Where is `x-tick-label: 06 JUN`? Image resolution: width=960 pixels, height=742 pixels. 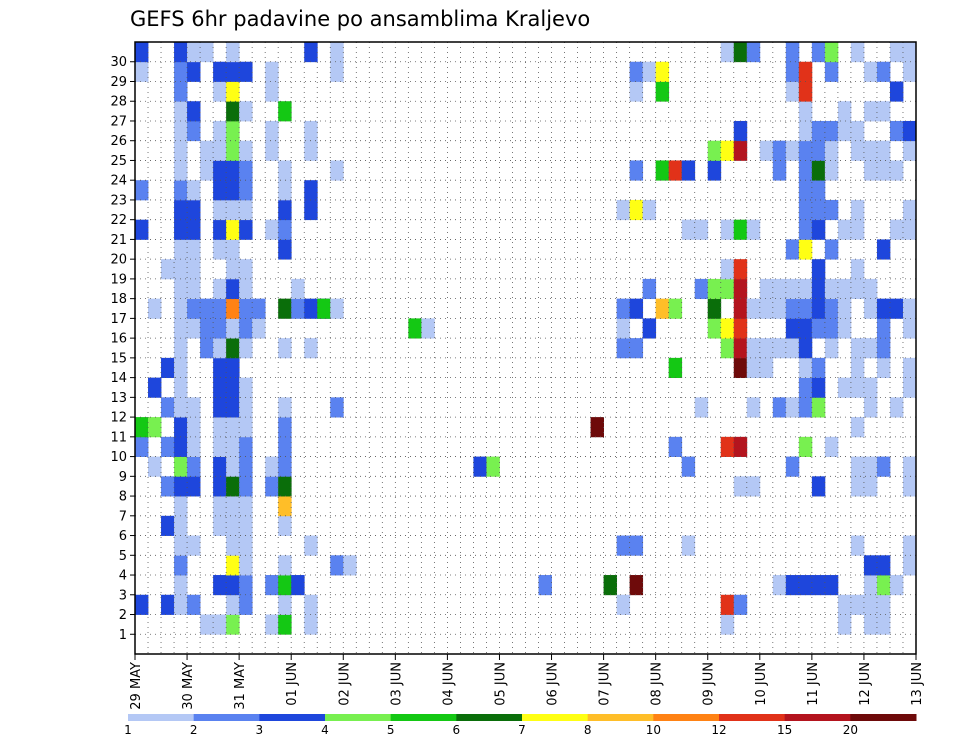
x-tick-label: 06 JUN is located at coordinates (553, 684).